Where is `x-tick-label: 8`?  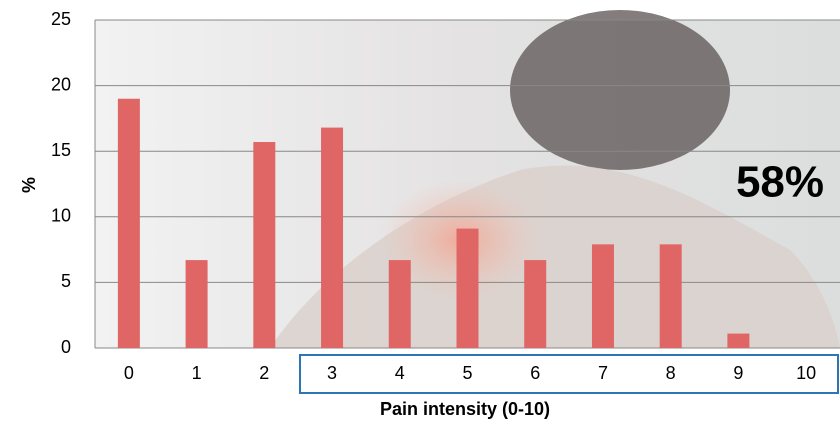
x-tick-label: 8 is located at coordinates (671, 373).